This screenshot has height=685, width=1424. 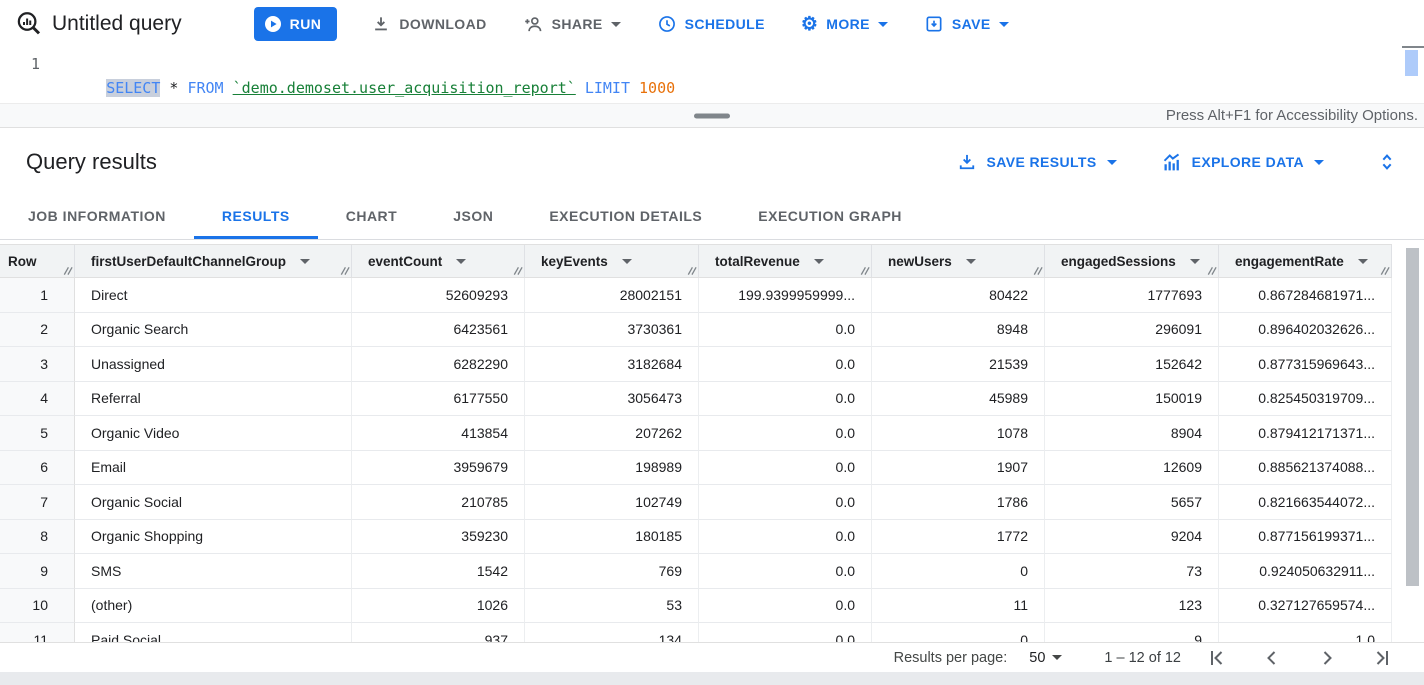 I want to click on column-header-firstUserDefaultChannelGroup: firstUserDefaultChannelGroup, so click(x=213, y=261).